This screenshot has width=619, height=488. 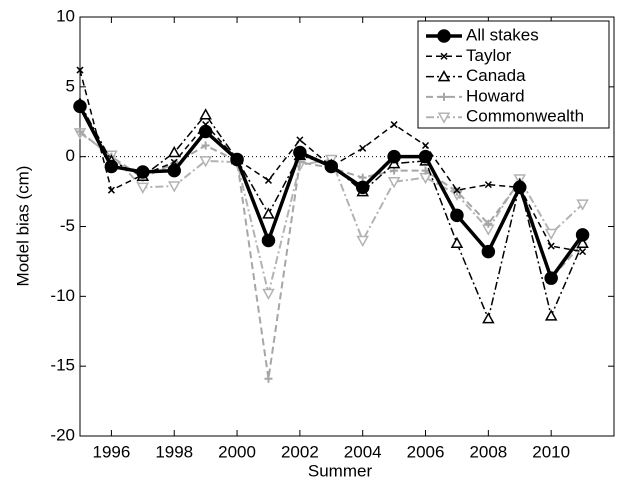 I want to click on legend-label: Commonwealth, so click(x=525, y=116).